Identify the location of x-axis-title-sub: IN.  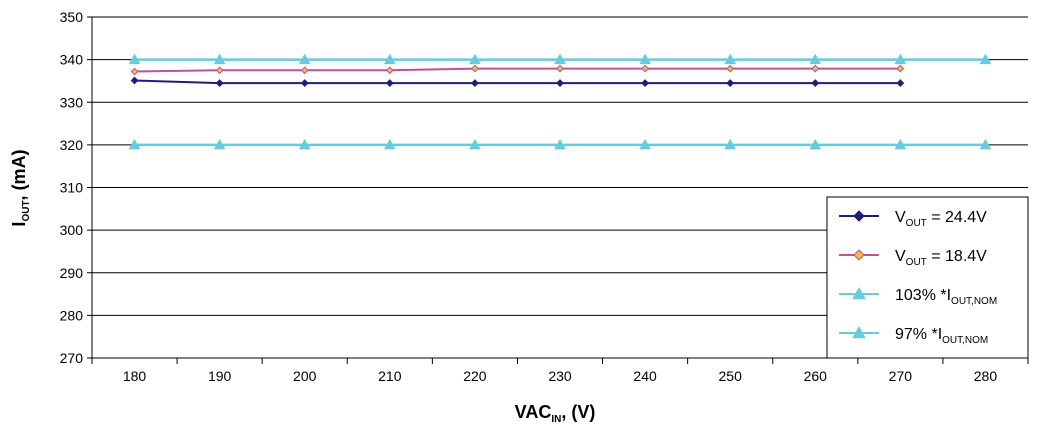
(556, 419).